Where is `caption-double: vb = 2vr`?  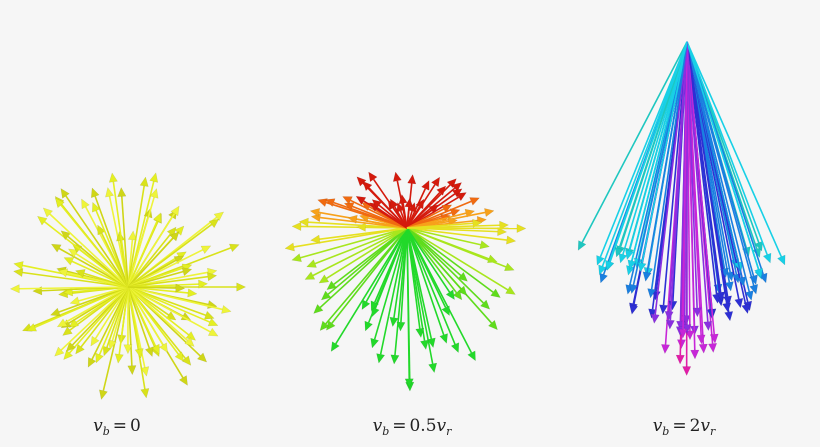 caption-double: vb = 2vr is located at coordinates (684, 427).